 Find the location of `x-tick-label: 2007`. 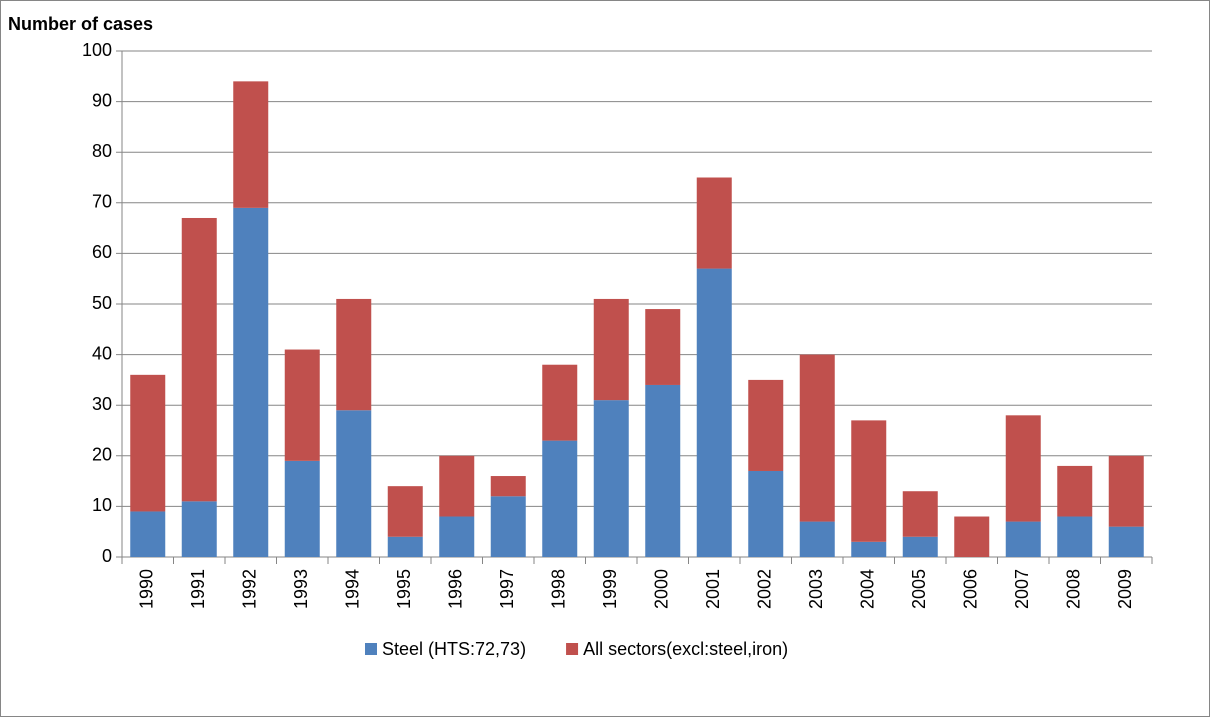

x-tick-label: 2007 is located at coordinates (1022, 589).